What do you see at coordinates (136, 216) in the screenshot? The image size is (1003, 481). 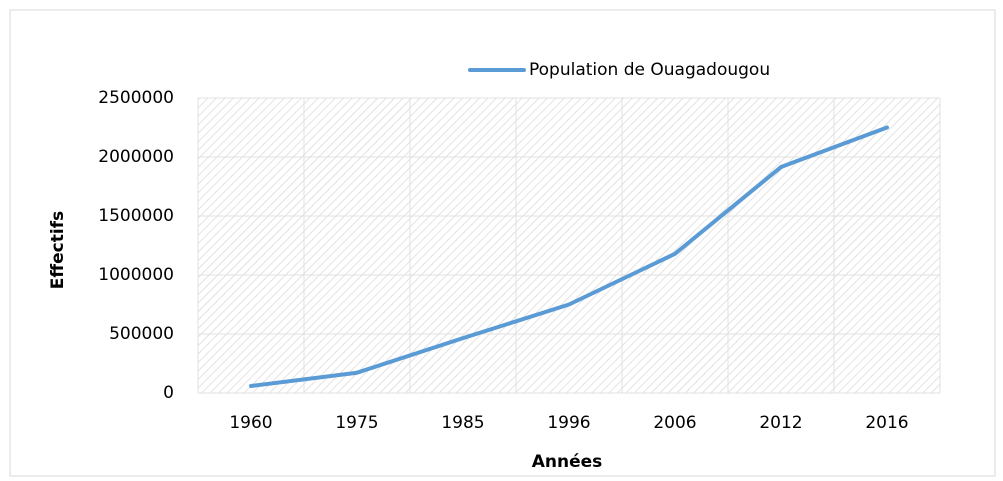 I see `y-tick-label: 1500000` at bounding box center [136, 216].